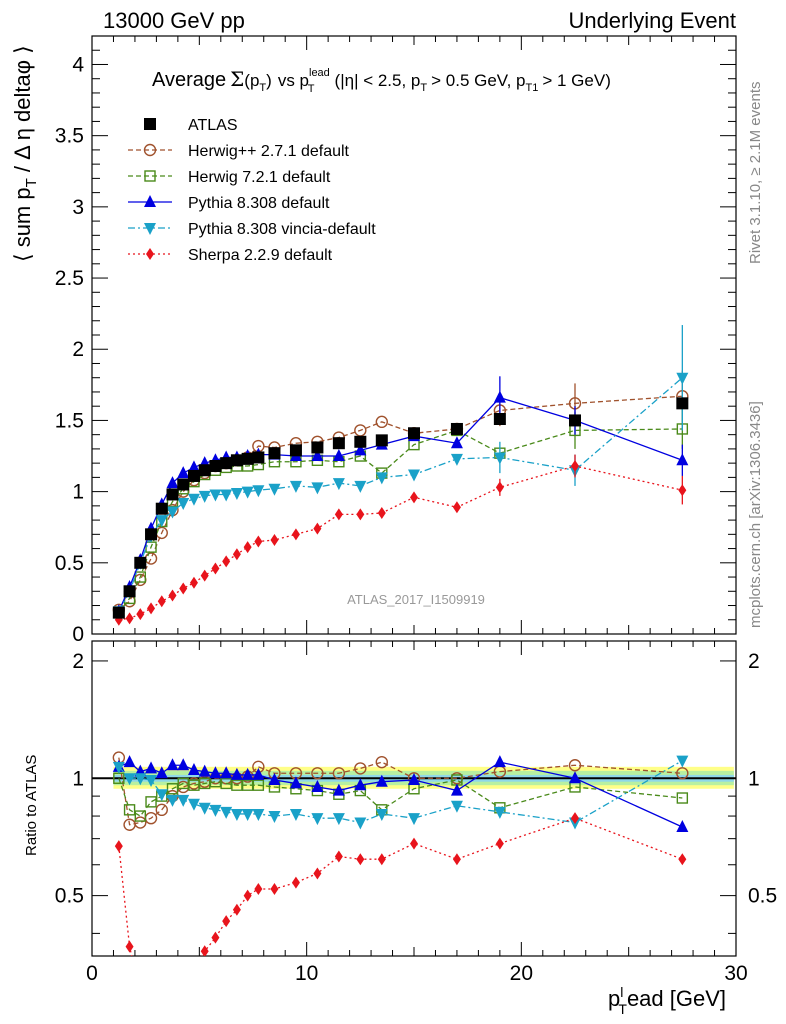 The height and width of the screenshot is (1024, 786). What do you see at coordinates (676, 998) in the screenshot?
I see `xlabel-rest: ead [GeV]` at bounding box center [676, 998].